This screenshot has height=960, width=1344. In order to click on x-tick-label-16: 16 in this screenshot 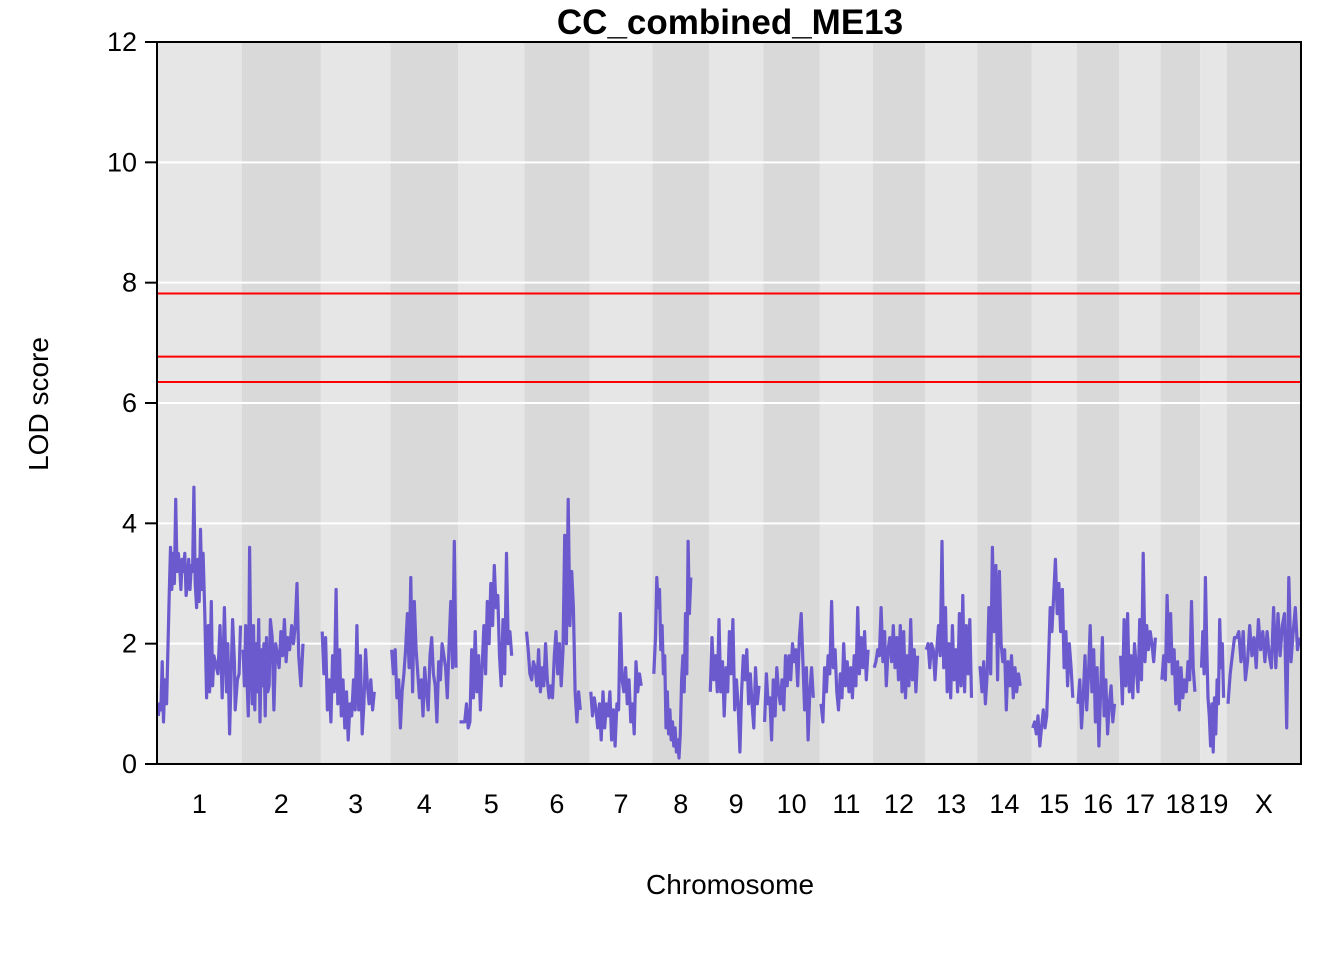, I will do `click(1098, 804)`.